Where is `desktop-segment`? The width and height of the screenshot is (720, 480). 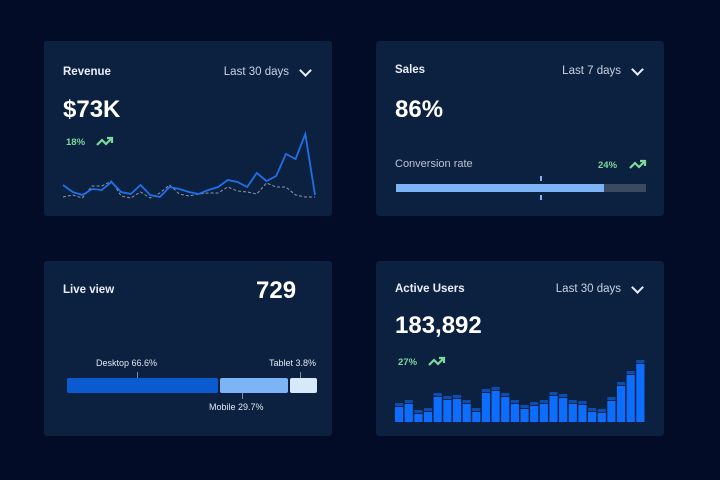 desktop-segment is located at coordinates (143, 385).